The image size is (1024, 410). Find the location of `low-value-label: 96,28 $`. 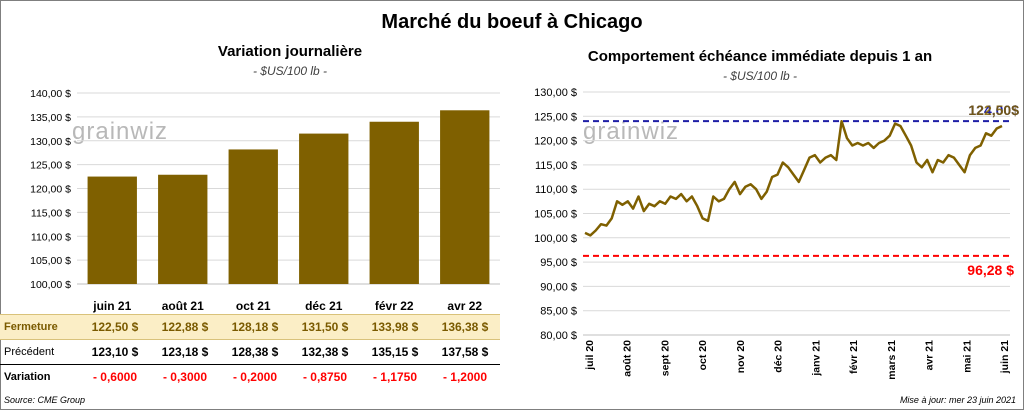

low-value-label: 96,28 $ is located at coordinates (990, 270).